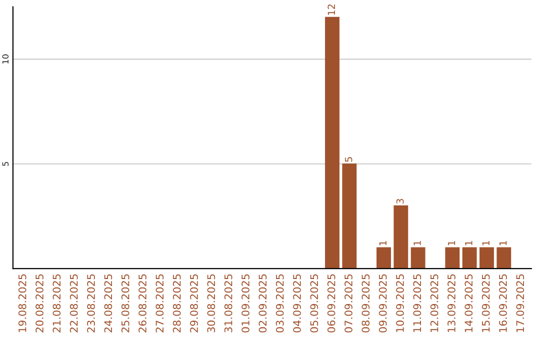  Describe the element at coordinates (228, 303) in the screenshot. I see `x-tick-label: 31.08.2025` at that location.